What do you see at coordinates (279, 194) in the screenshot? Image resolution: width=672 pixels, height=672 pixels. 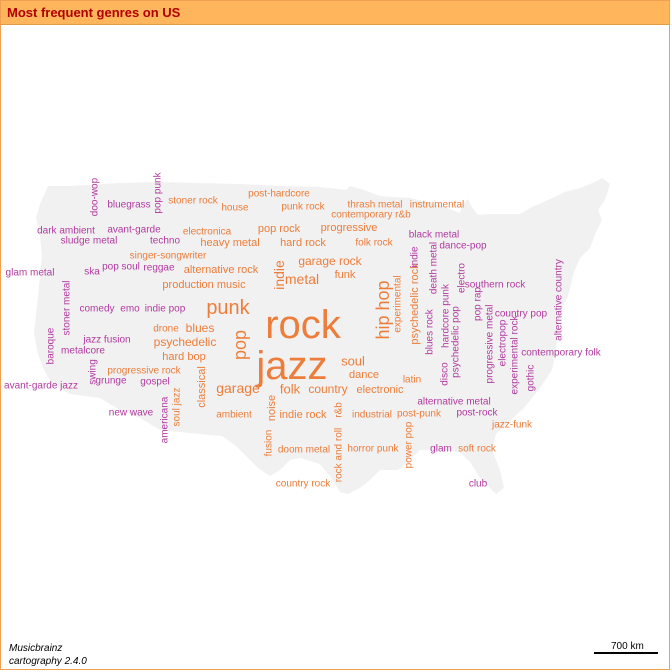 I see `genre-label: post-hardcore` at bounding box center [279, 194].